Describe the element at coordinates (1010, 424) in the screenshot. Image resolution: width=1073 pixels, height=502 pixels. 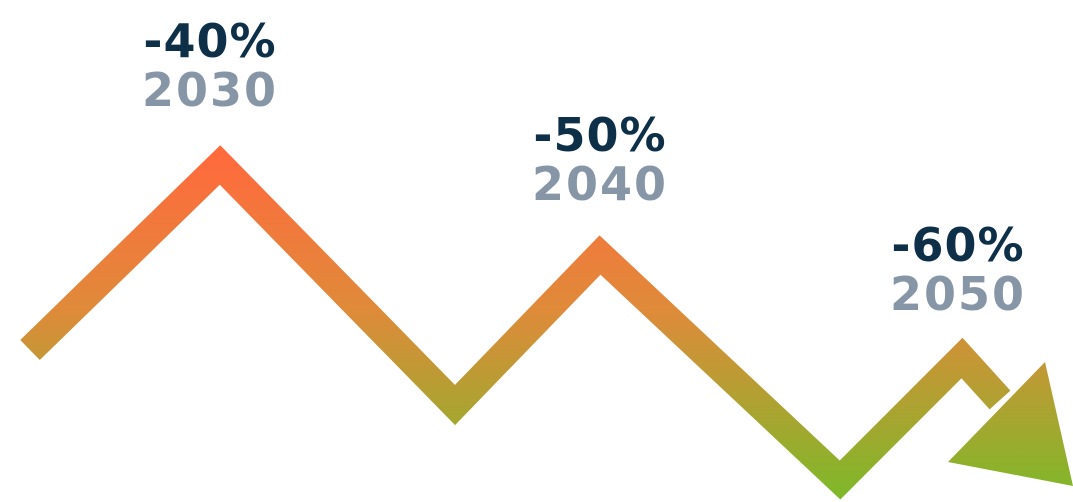
I see `trend-down-arrow-icon` at that location.